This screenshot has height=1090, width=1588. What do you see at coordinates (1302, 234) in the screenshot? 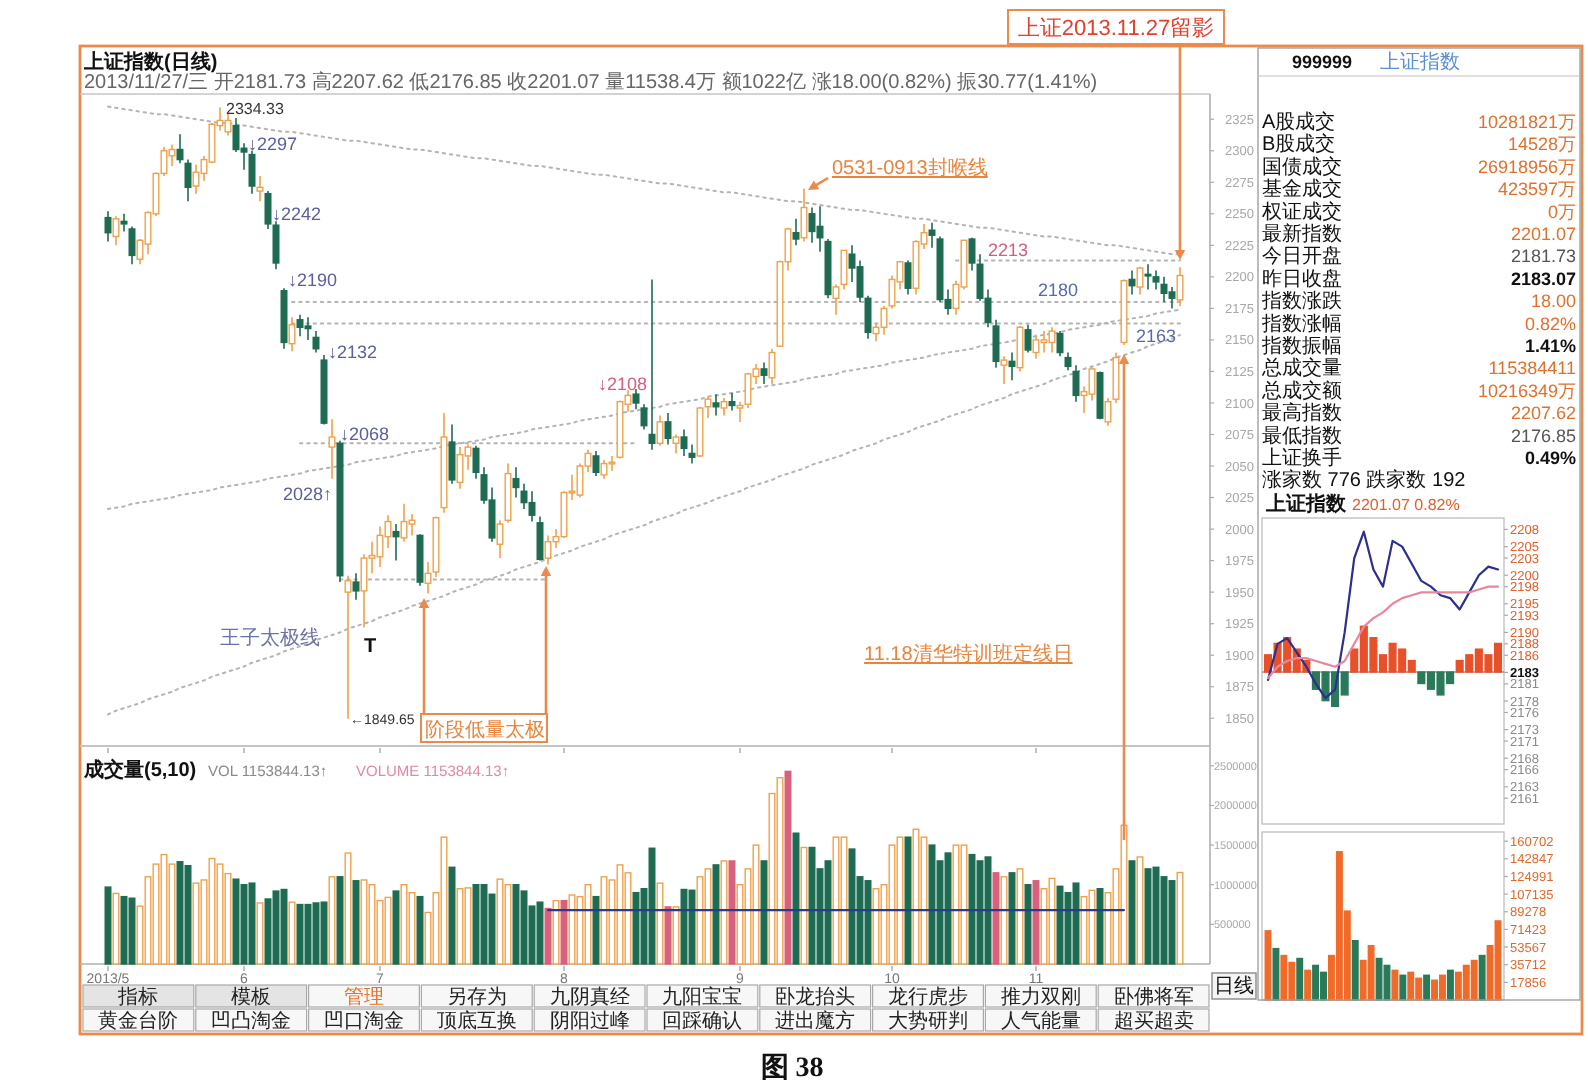
I see `text: 最新指数` at bounding box center [1302, 234].